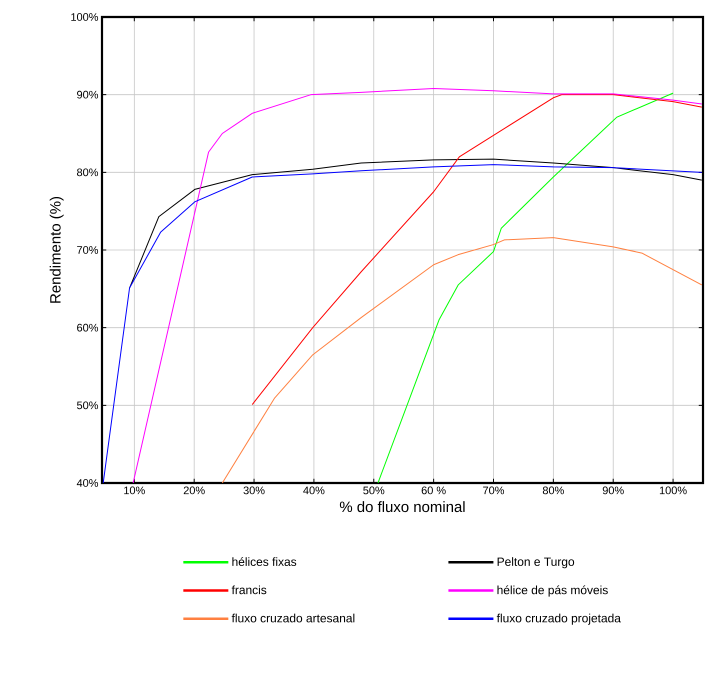  I want to click on y-tick-label: 40%, so click(87, 483).